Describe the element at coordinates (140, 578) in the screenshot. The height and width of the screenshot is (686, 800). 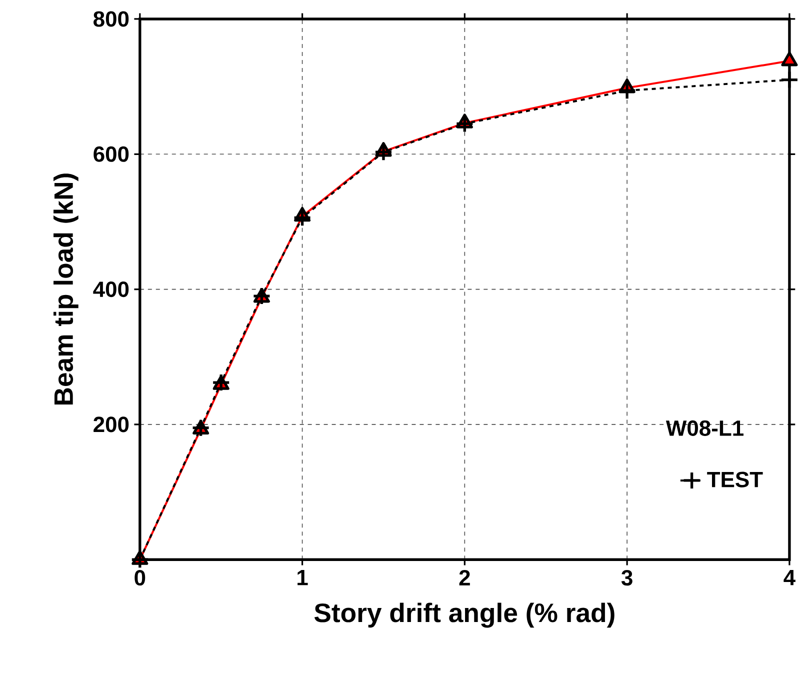
I see `x-tick-label: 0` at that location.